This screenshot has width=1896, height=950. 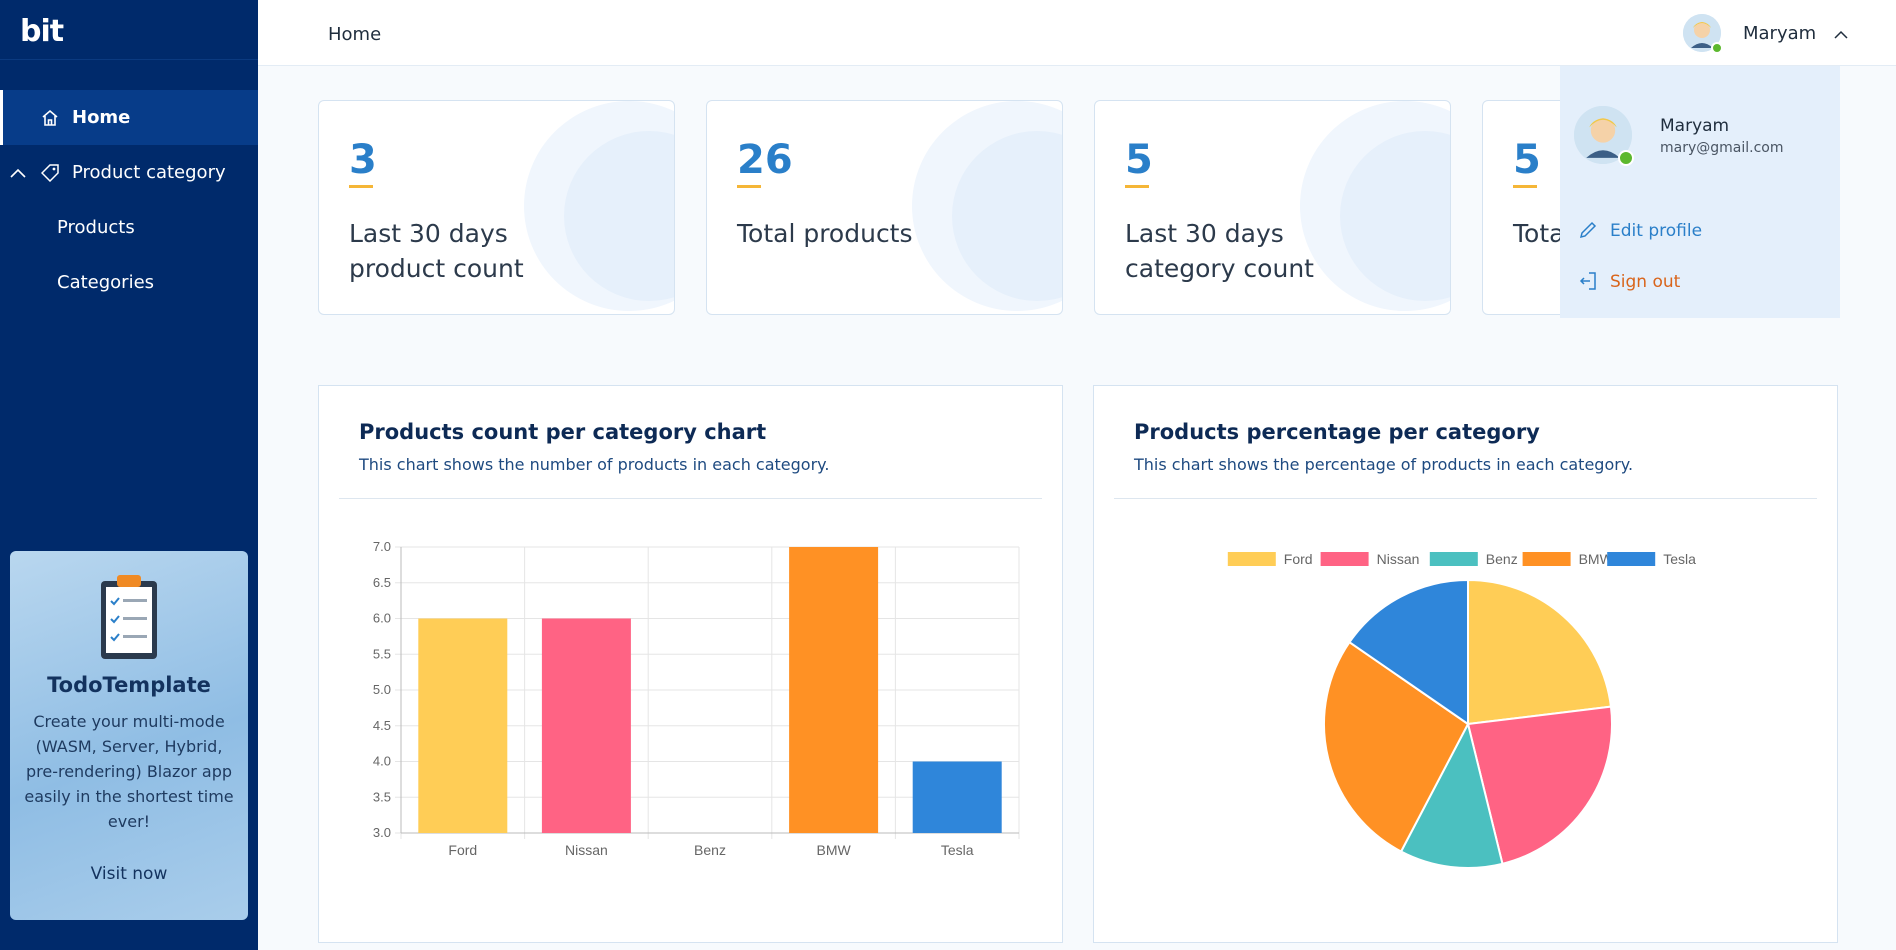 What do you see at coordinates (50, 118) in the screenshot?
I see `home-icon` at bounding box center [50, 118].